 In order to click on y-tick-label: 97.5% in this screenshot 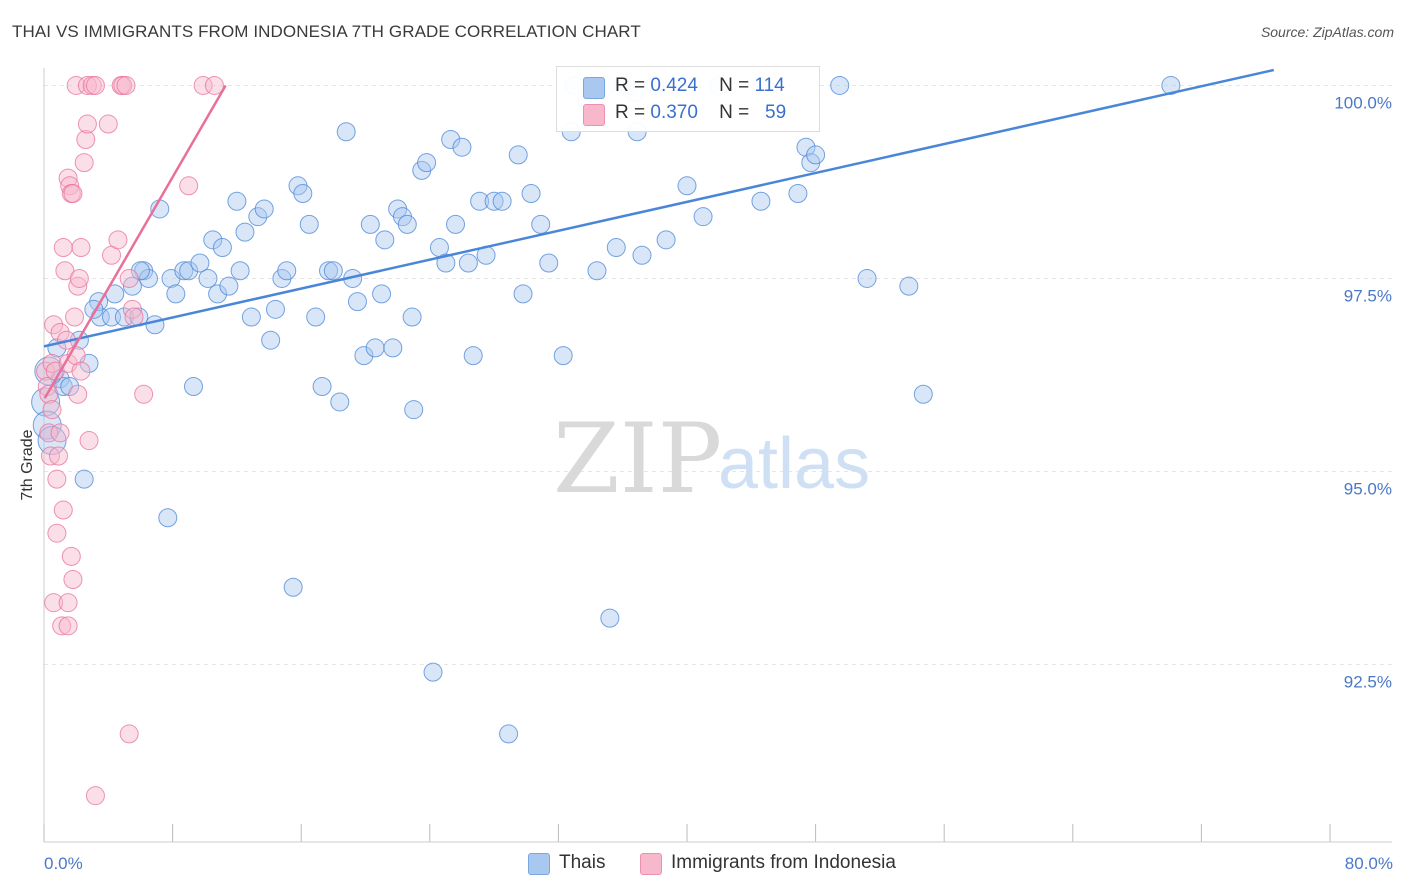, I will do `click(1368, 295)`.